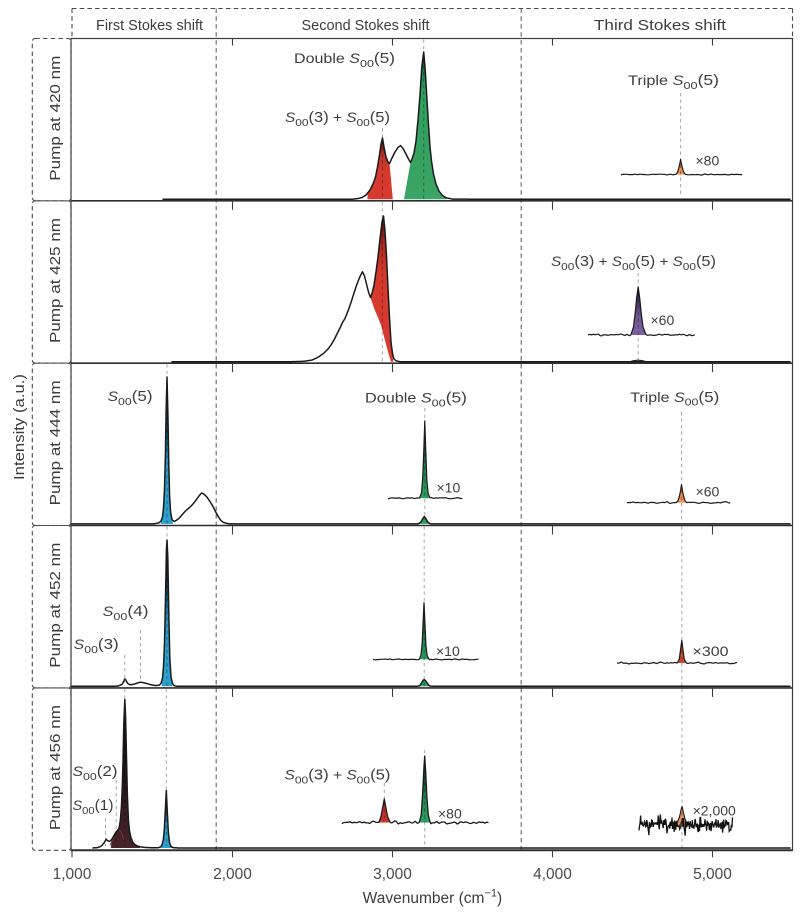 This screenshot has height=912, width=800. I want to click on svg-text: Wavenumber (cm−1), so click(432, 898).